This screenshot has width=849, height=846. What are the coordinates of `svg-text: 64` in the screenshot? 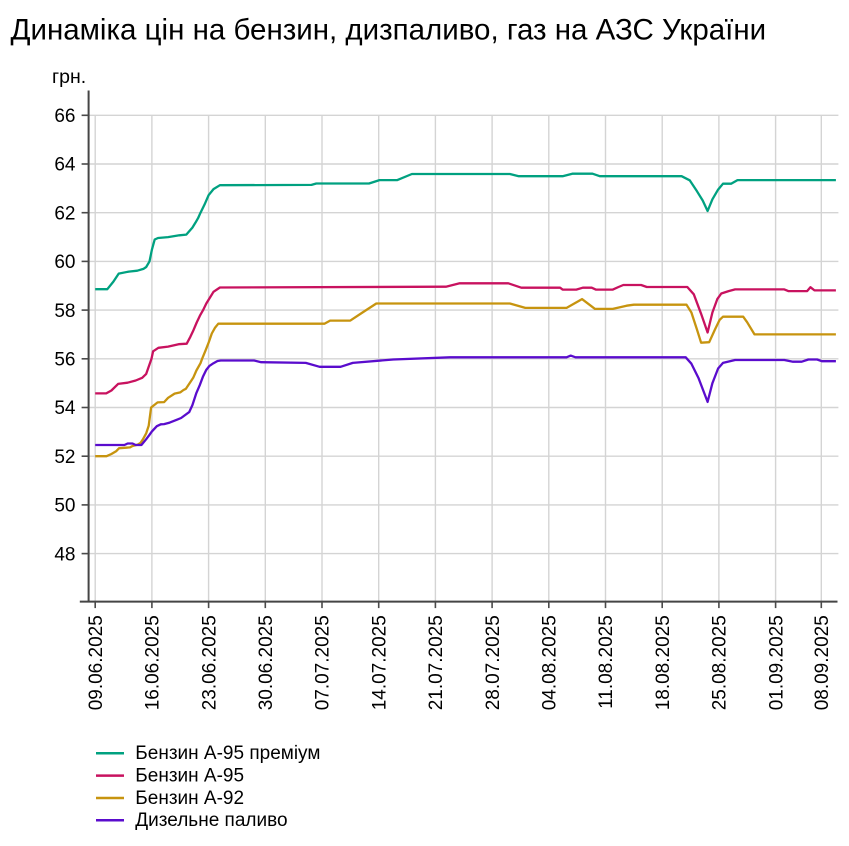 It's located at (65, 165).